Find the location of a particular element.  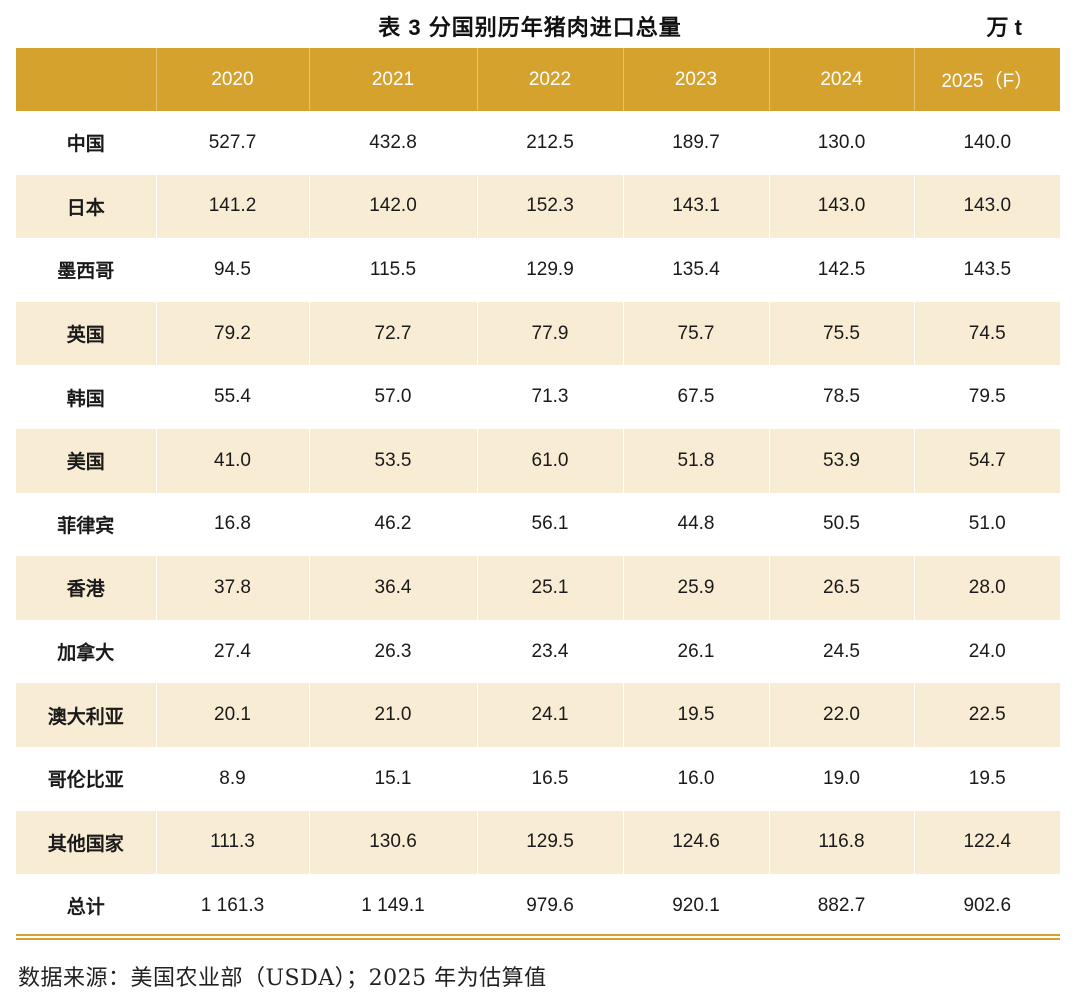

country-name: 墨西哥 is located at coordinates (86, 270).